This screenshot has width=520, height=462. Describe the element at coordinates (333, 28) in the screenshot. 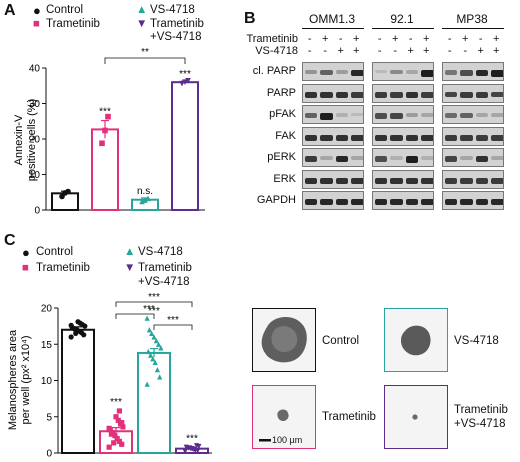

I see `cell-line-underline-omm13` at that location.